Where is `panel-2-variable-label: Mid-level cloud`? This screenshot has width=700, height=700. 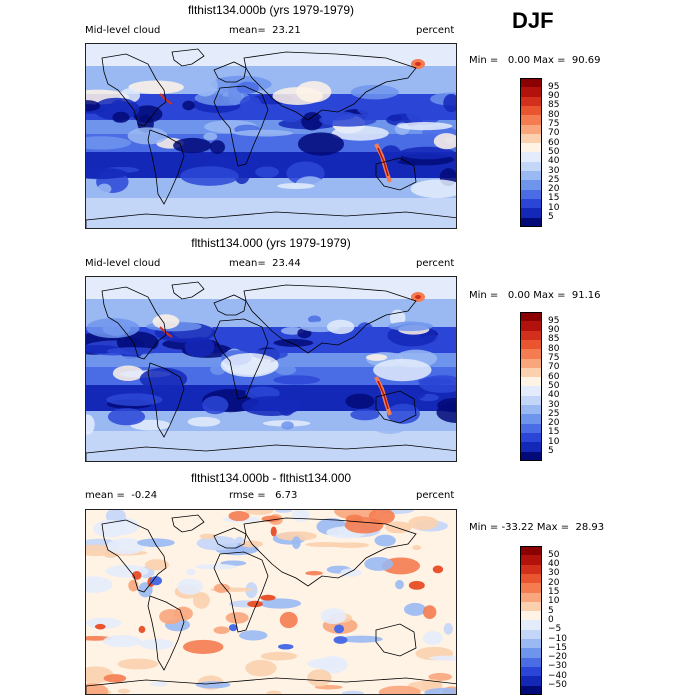 panel-2-variable-label: Mid-level cloud is located at coordinates (123, 263).